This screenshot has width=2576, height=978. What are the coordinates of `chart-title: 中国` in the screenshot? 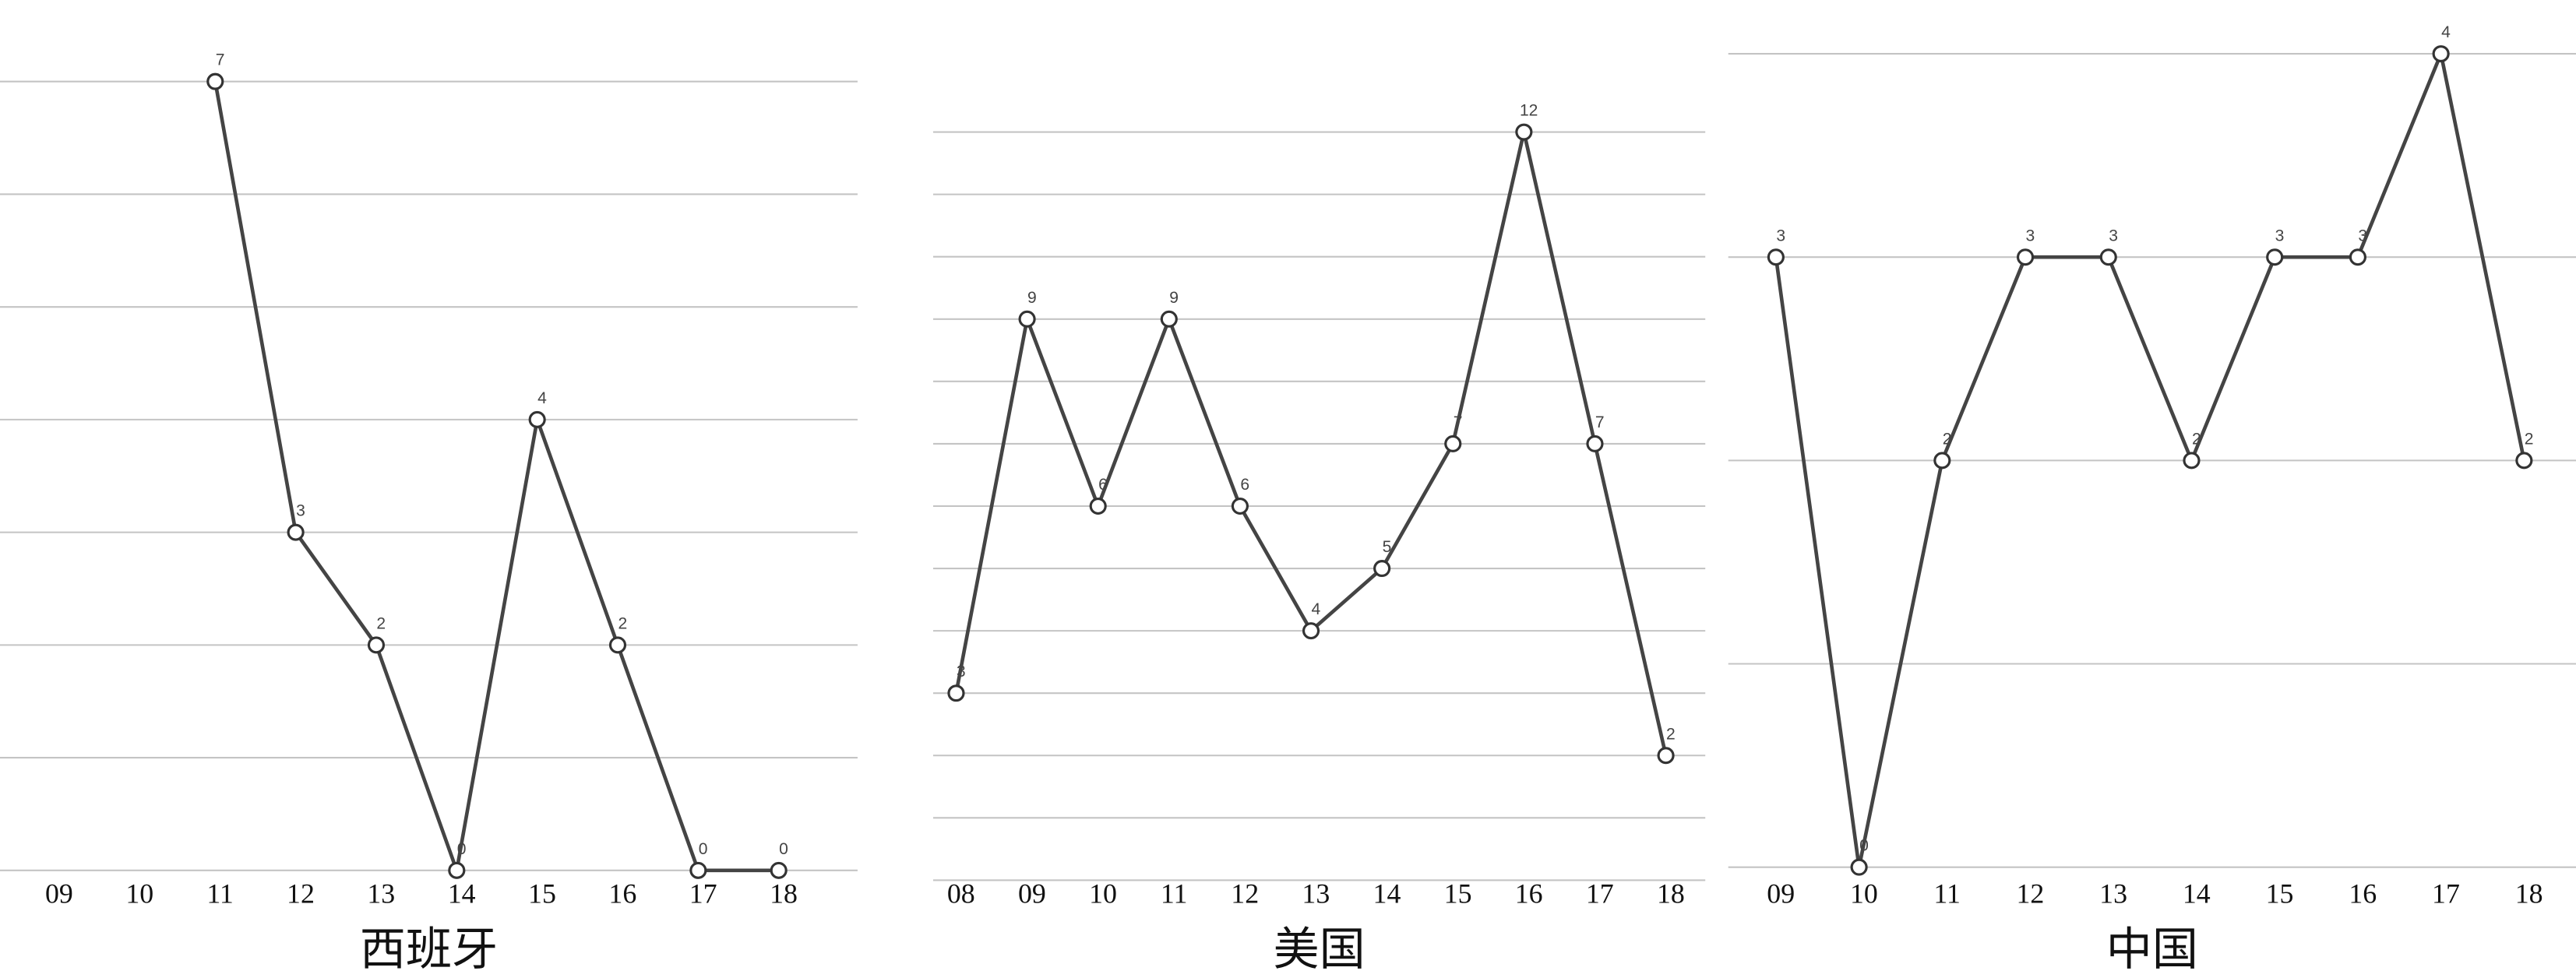 It's located at (2152, 949).